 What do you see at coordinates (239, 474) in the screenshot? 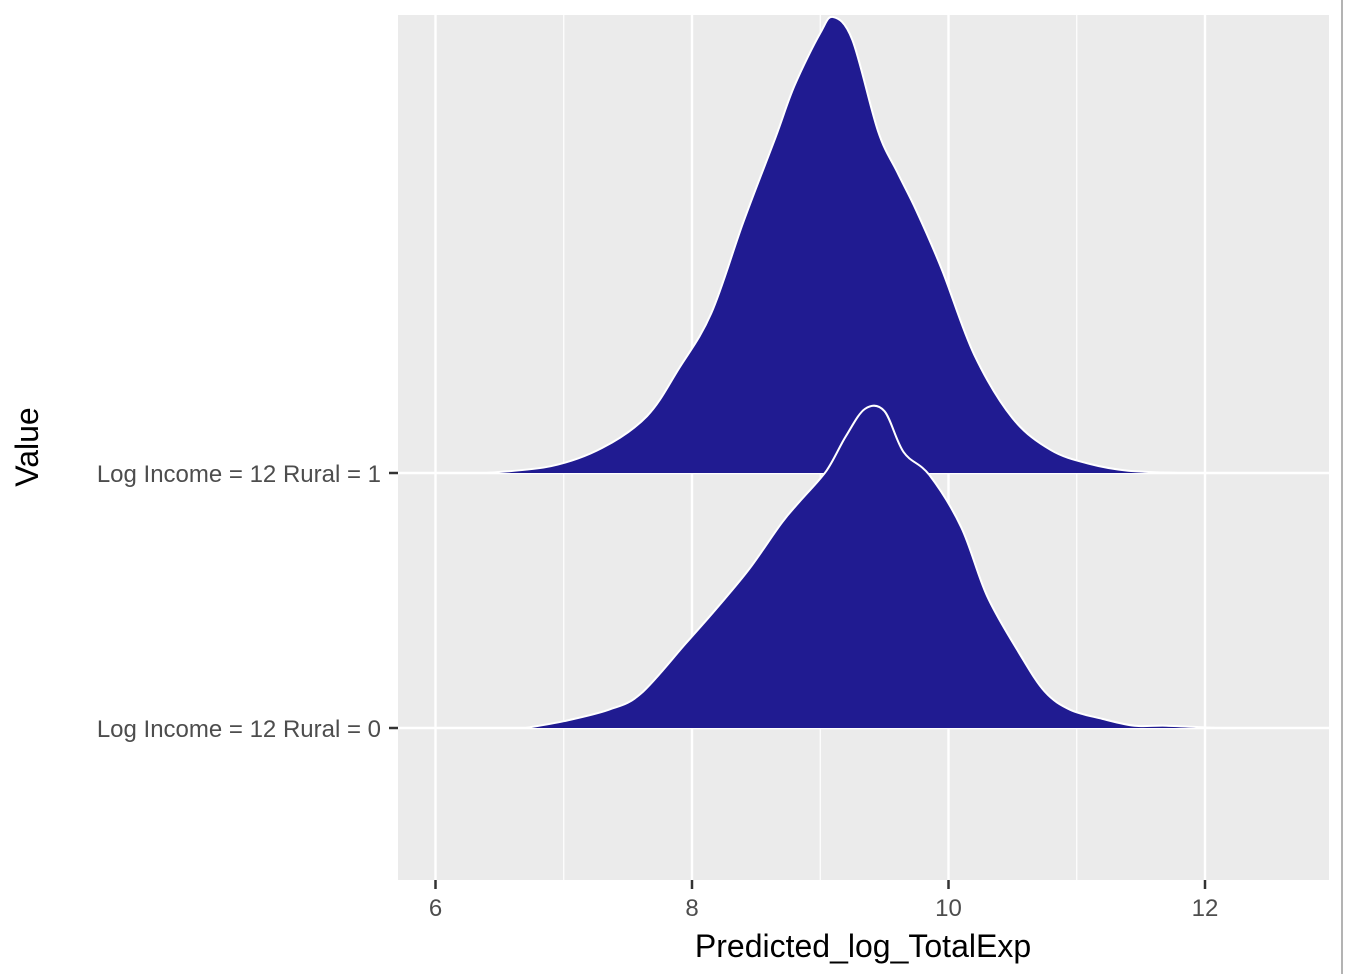
I see `y-tick-label: Log Income = 12 Rural = 1` at bounding box center [239, 474].